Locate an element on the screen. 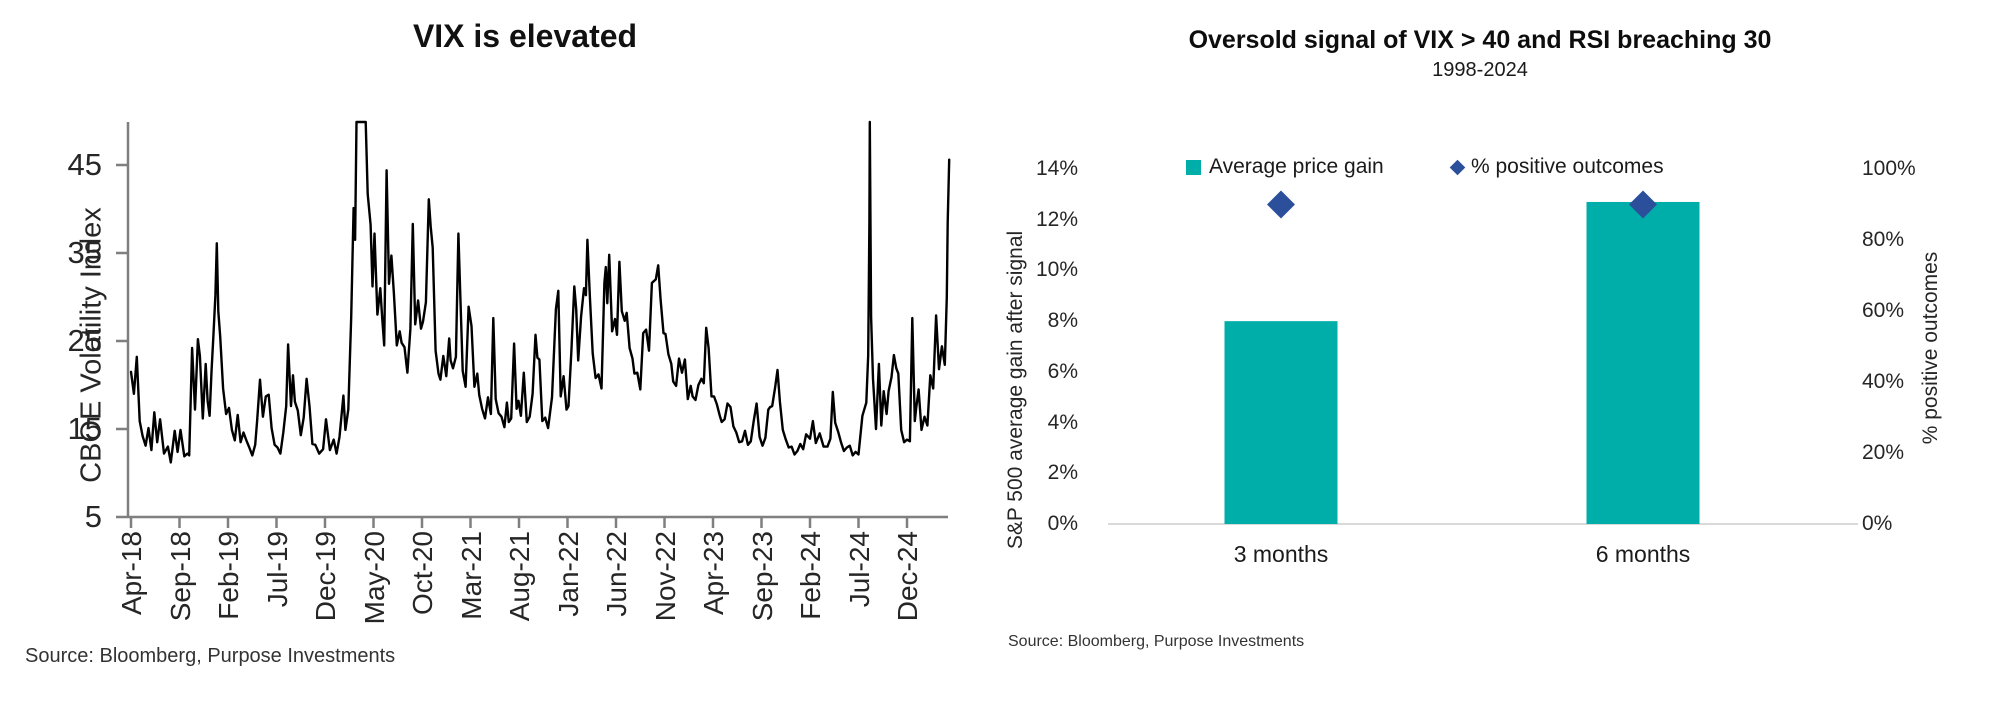 This screenshot has height=701, width=2000. left-chart-title: VIX is elevated is located at coordinates (525, 36).